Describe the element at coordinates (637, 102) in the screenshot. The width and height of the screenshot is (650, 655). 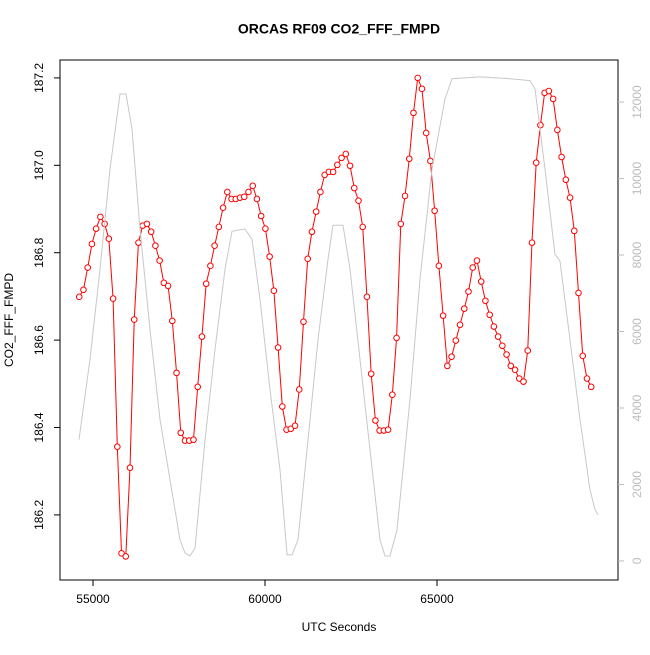
I see `y2-tick-label: 12000` at that location.